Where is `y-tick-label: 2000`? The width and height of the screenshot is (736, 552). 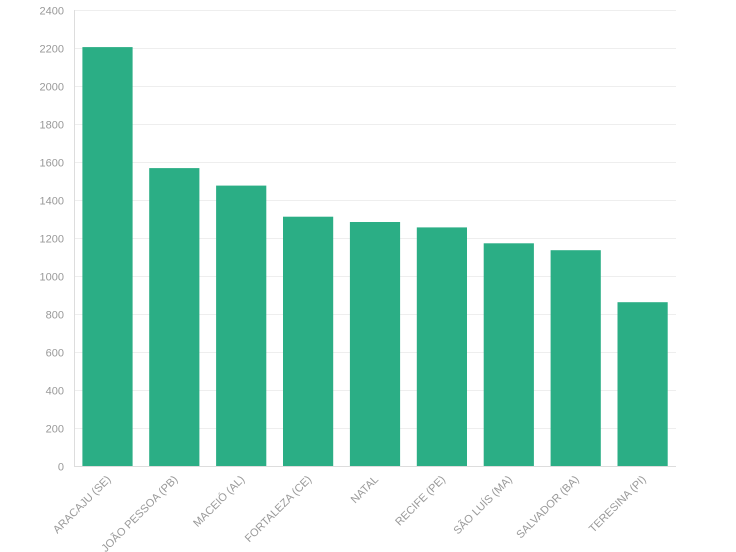
y-tick-label: 2000 is located at coordinates (52, 88).